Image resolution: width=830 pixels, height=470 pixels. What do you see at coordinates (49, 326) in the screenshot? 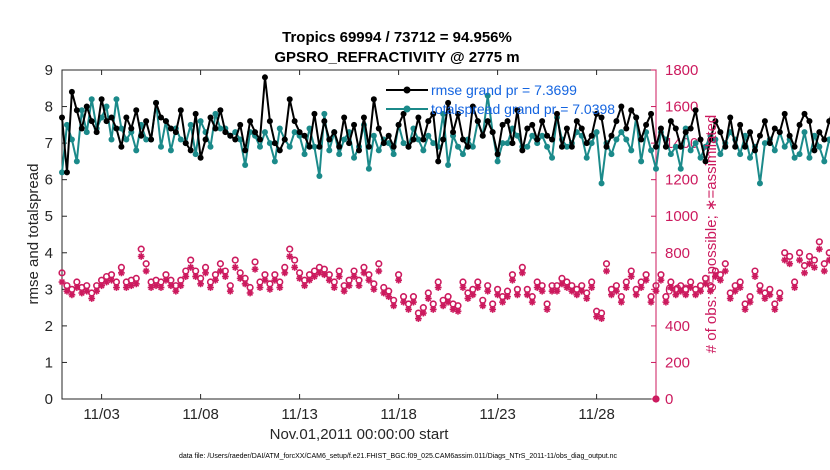
I see `y-tick-label-left: 2` at bounding box center [49, 326].